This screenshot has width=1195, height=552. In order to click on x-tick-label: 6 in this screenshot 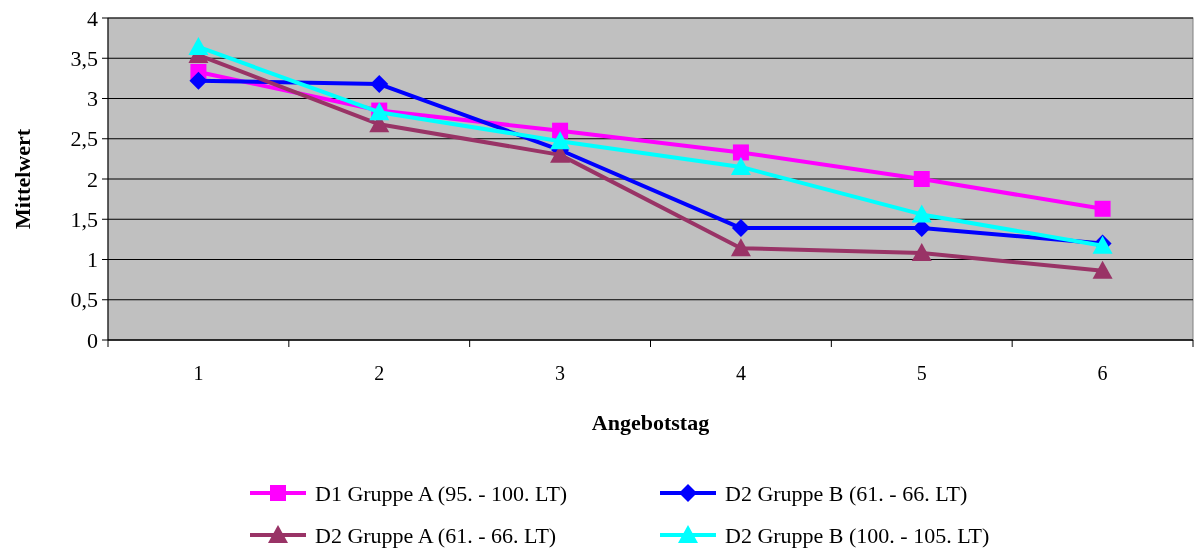, I will do `click(1102, 373)`.